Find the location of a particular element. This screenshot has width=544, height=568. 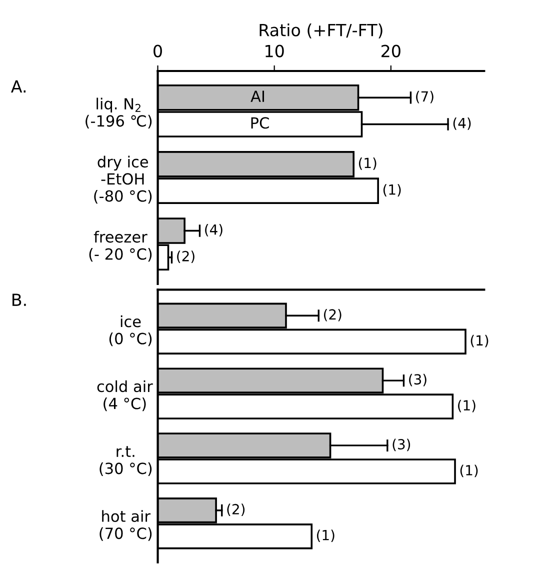

y-tick-label: liq. N$_{2}$ (-196 ℃) is located at coordinates (119, 113).